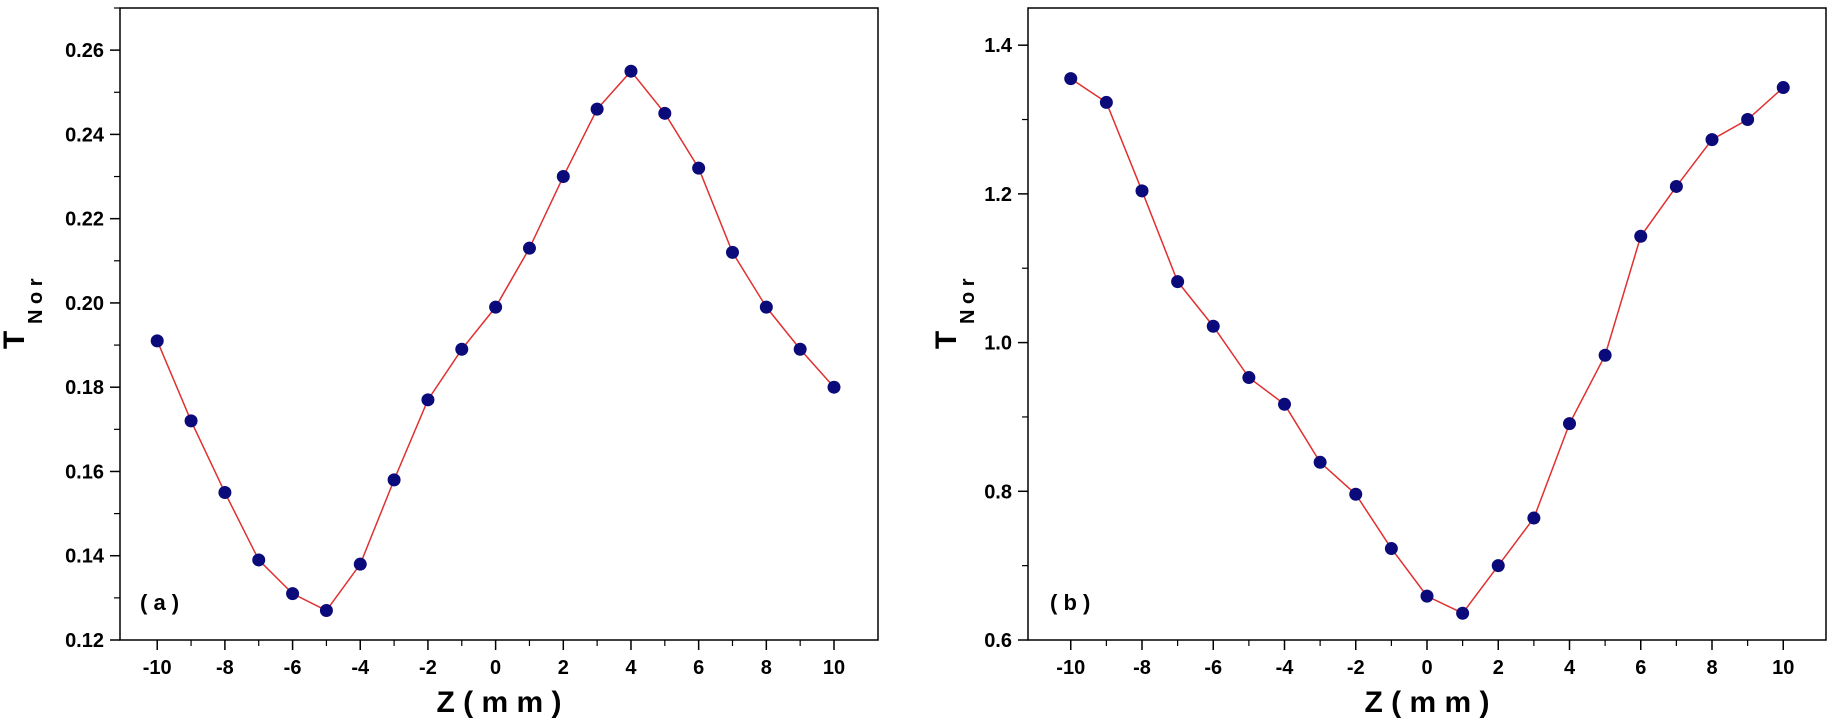  I want to click on y-tick-label: 1.0, so click(998, 344).